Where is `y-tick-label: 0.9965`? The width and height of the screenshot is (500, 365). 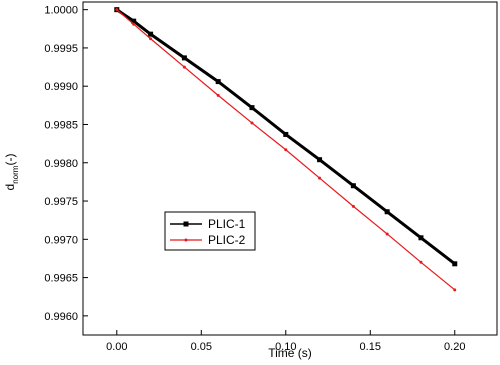
y-tick-label: 0.9965 is located at coordinates (61, 279).